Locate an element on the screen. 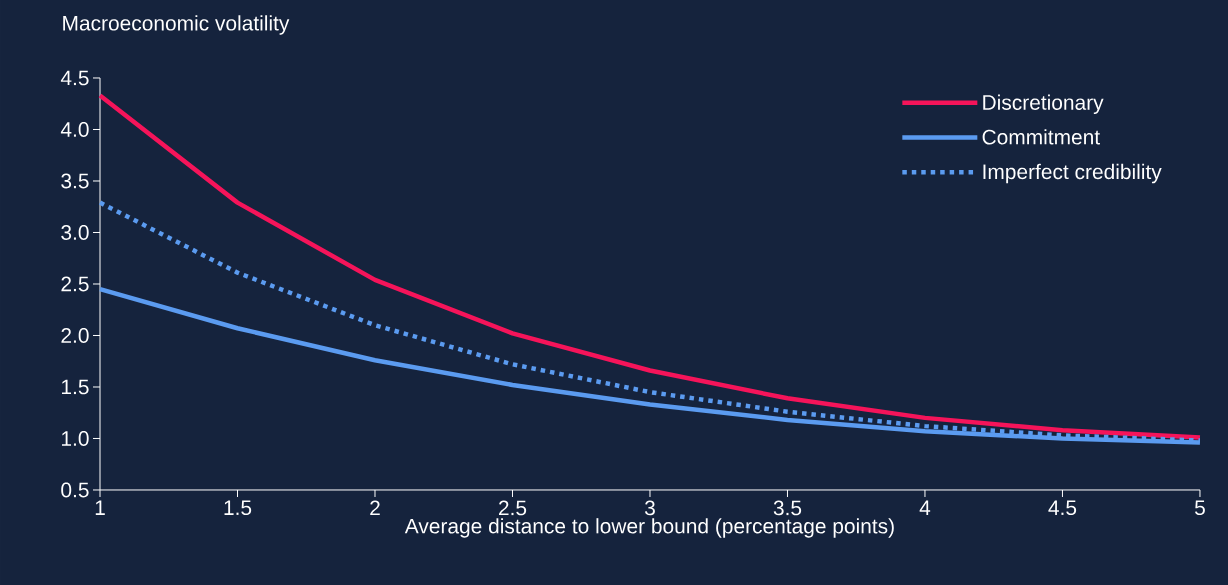 The image size is (1228, 585). x-tick-label: 1.5 is located at coordinates (238, 508).